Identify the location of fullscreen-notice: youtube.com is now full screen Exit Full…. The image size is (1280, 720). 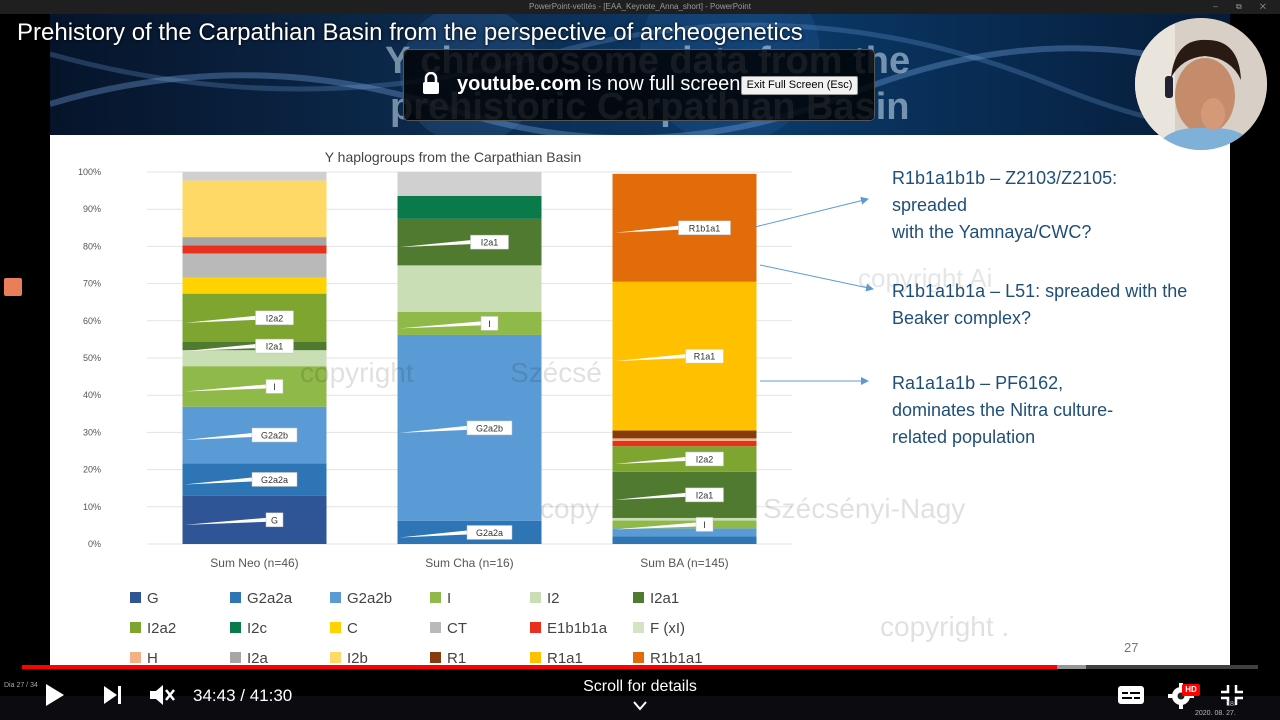
(639, 85).